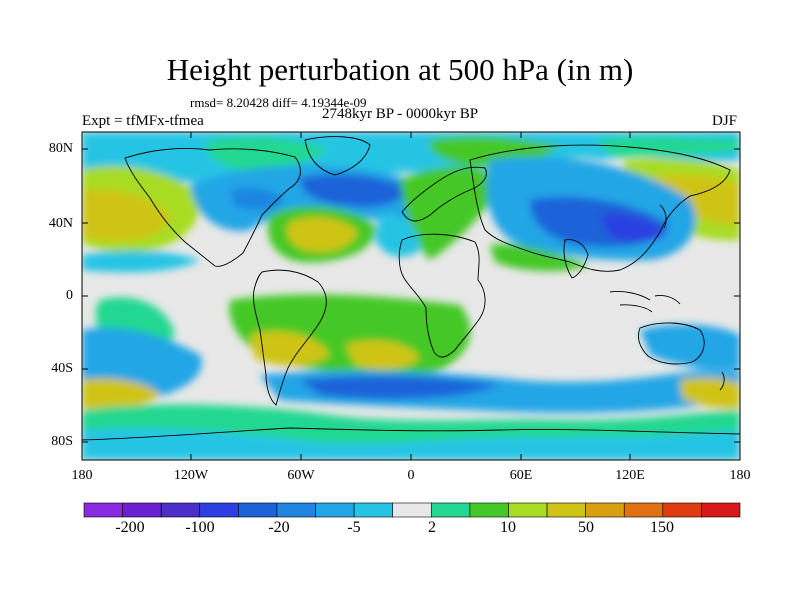  What do you see at coordinates (400, 114) in the screenshot?
I see `period-label: 2748kyr BP - 0000kyr BP` at bounding box center [400, 114].